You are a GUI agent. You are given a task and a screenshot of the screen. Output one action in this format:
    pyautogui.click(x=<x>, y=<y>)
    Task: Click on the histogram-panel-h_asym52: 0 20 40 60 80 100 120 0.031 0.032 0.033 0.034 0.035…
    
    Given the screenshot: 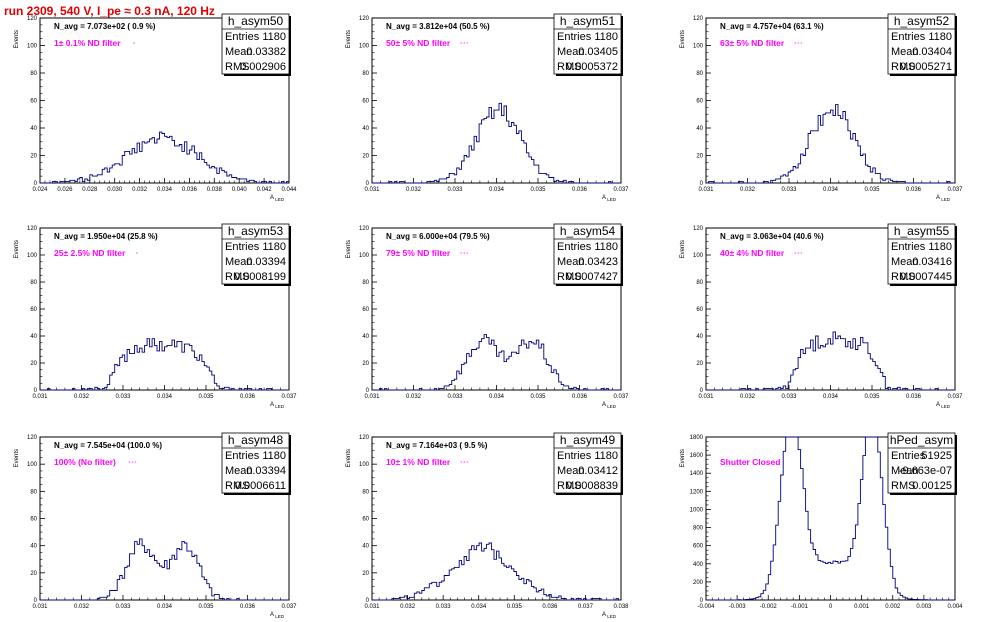 What is the action you would take?
    pyautogui.click(x=821, y=107)
    